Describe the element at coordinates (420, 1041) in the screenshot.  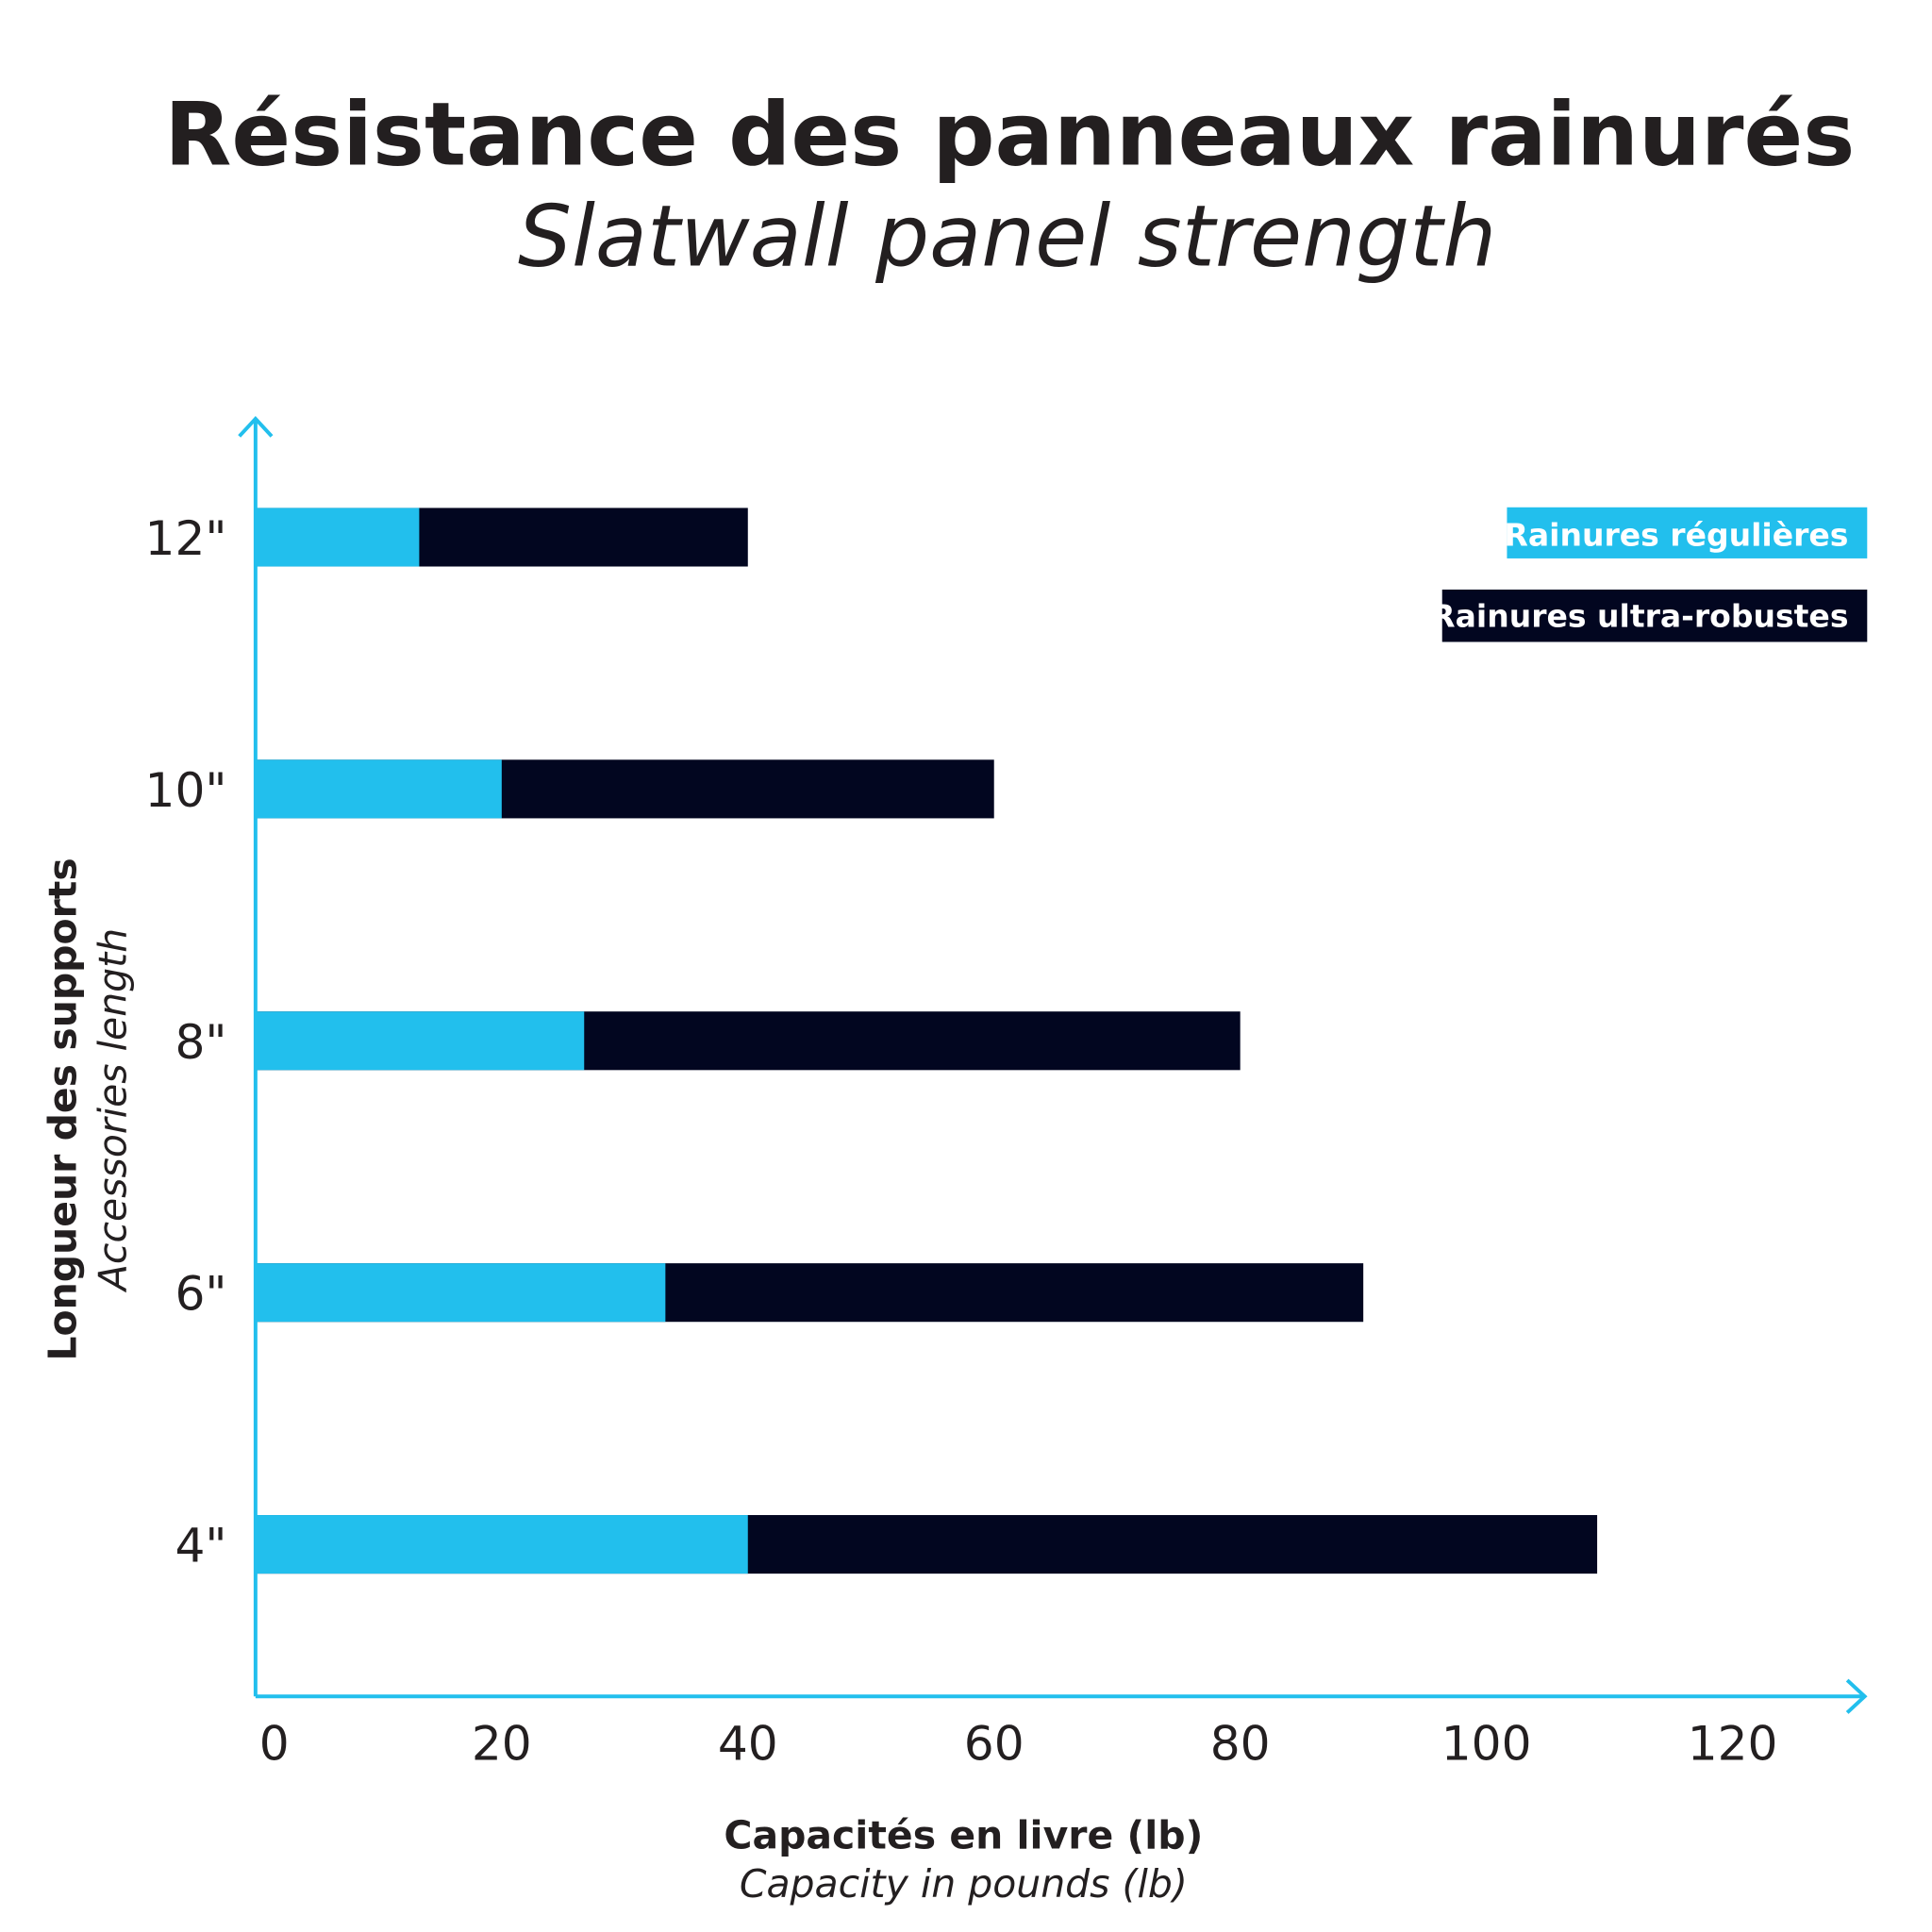
I see `bar-regular-8in` at that location.